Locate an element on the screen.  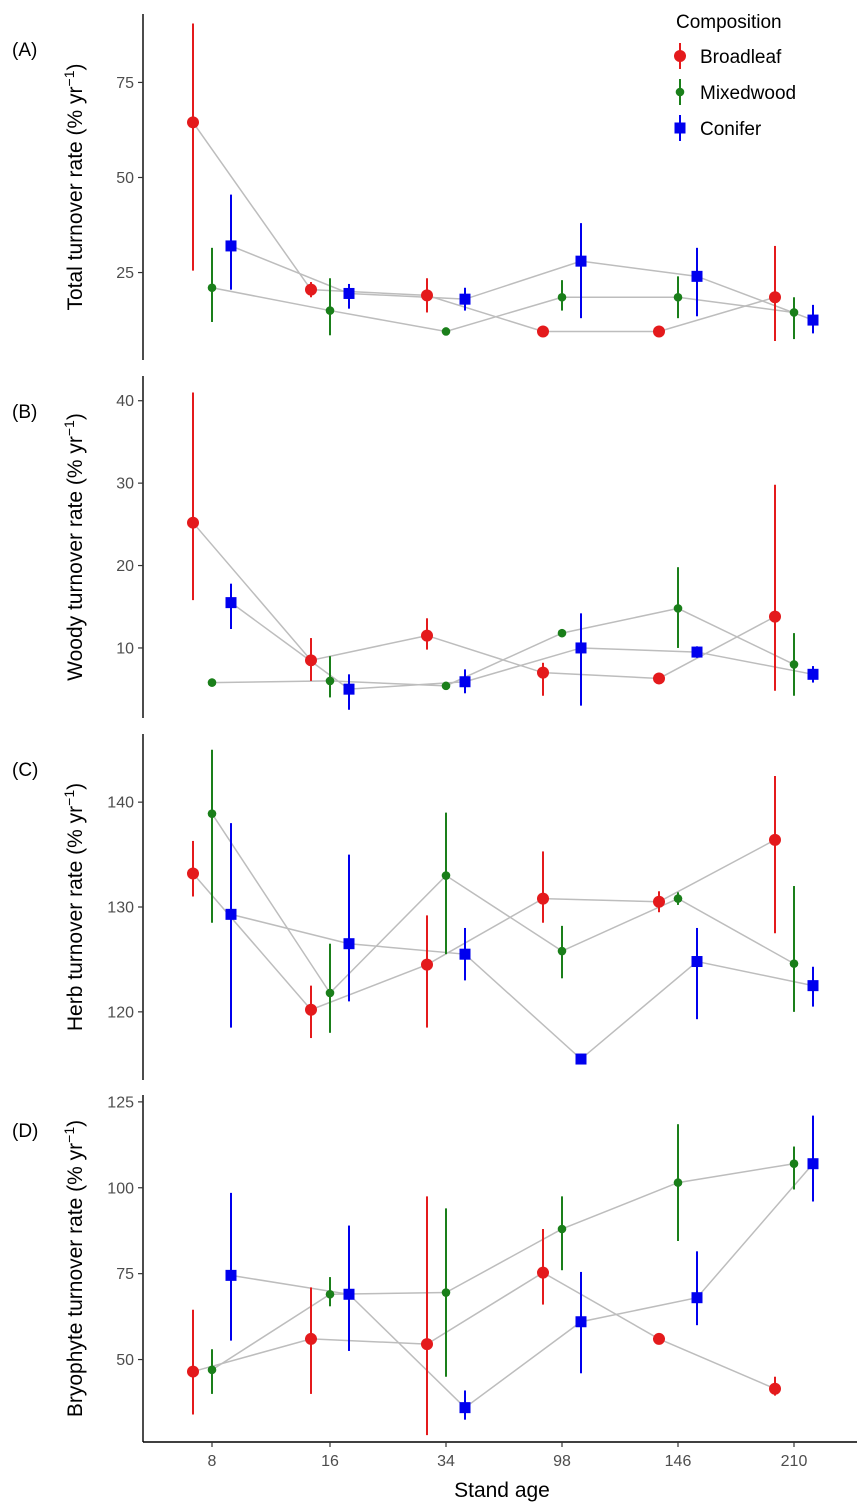
panel-tag: (D) is located at coordinates (25, 1131).